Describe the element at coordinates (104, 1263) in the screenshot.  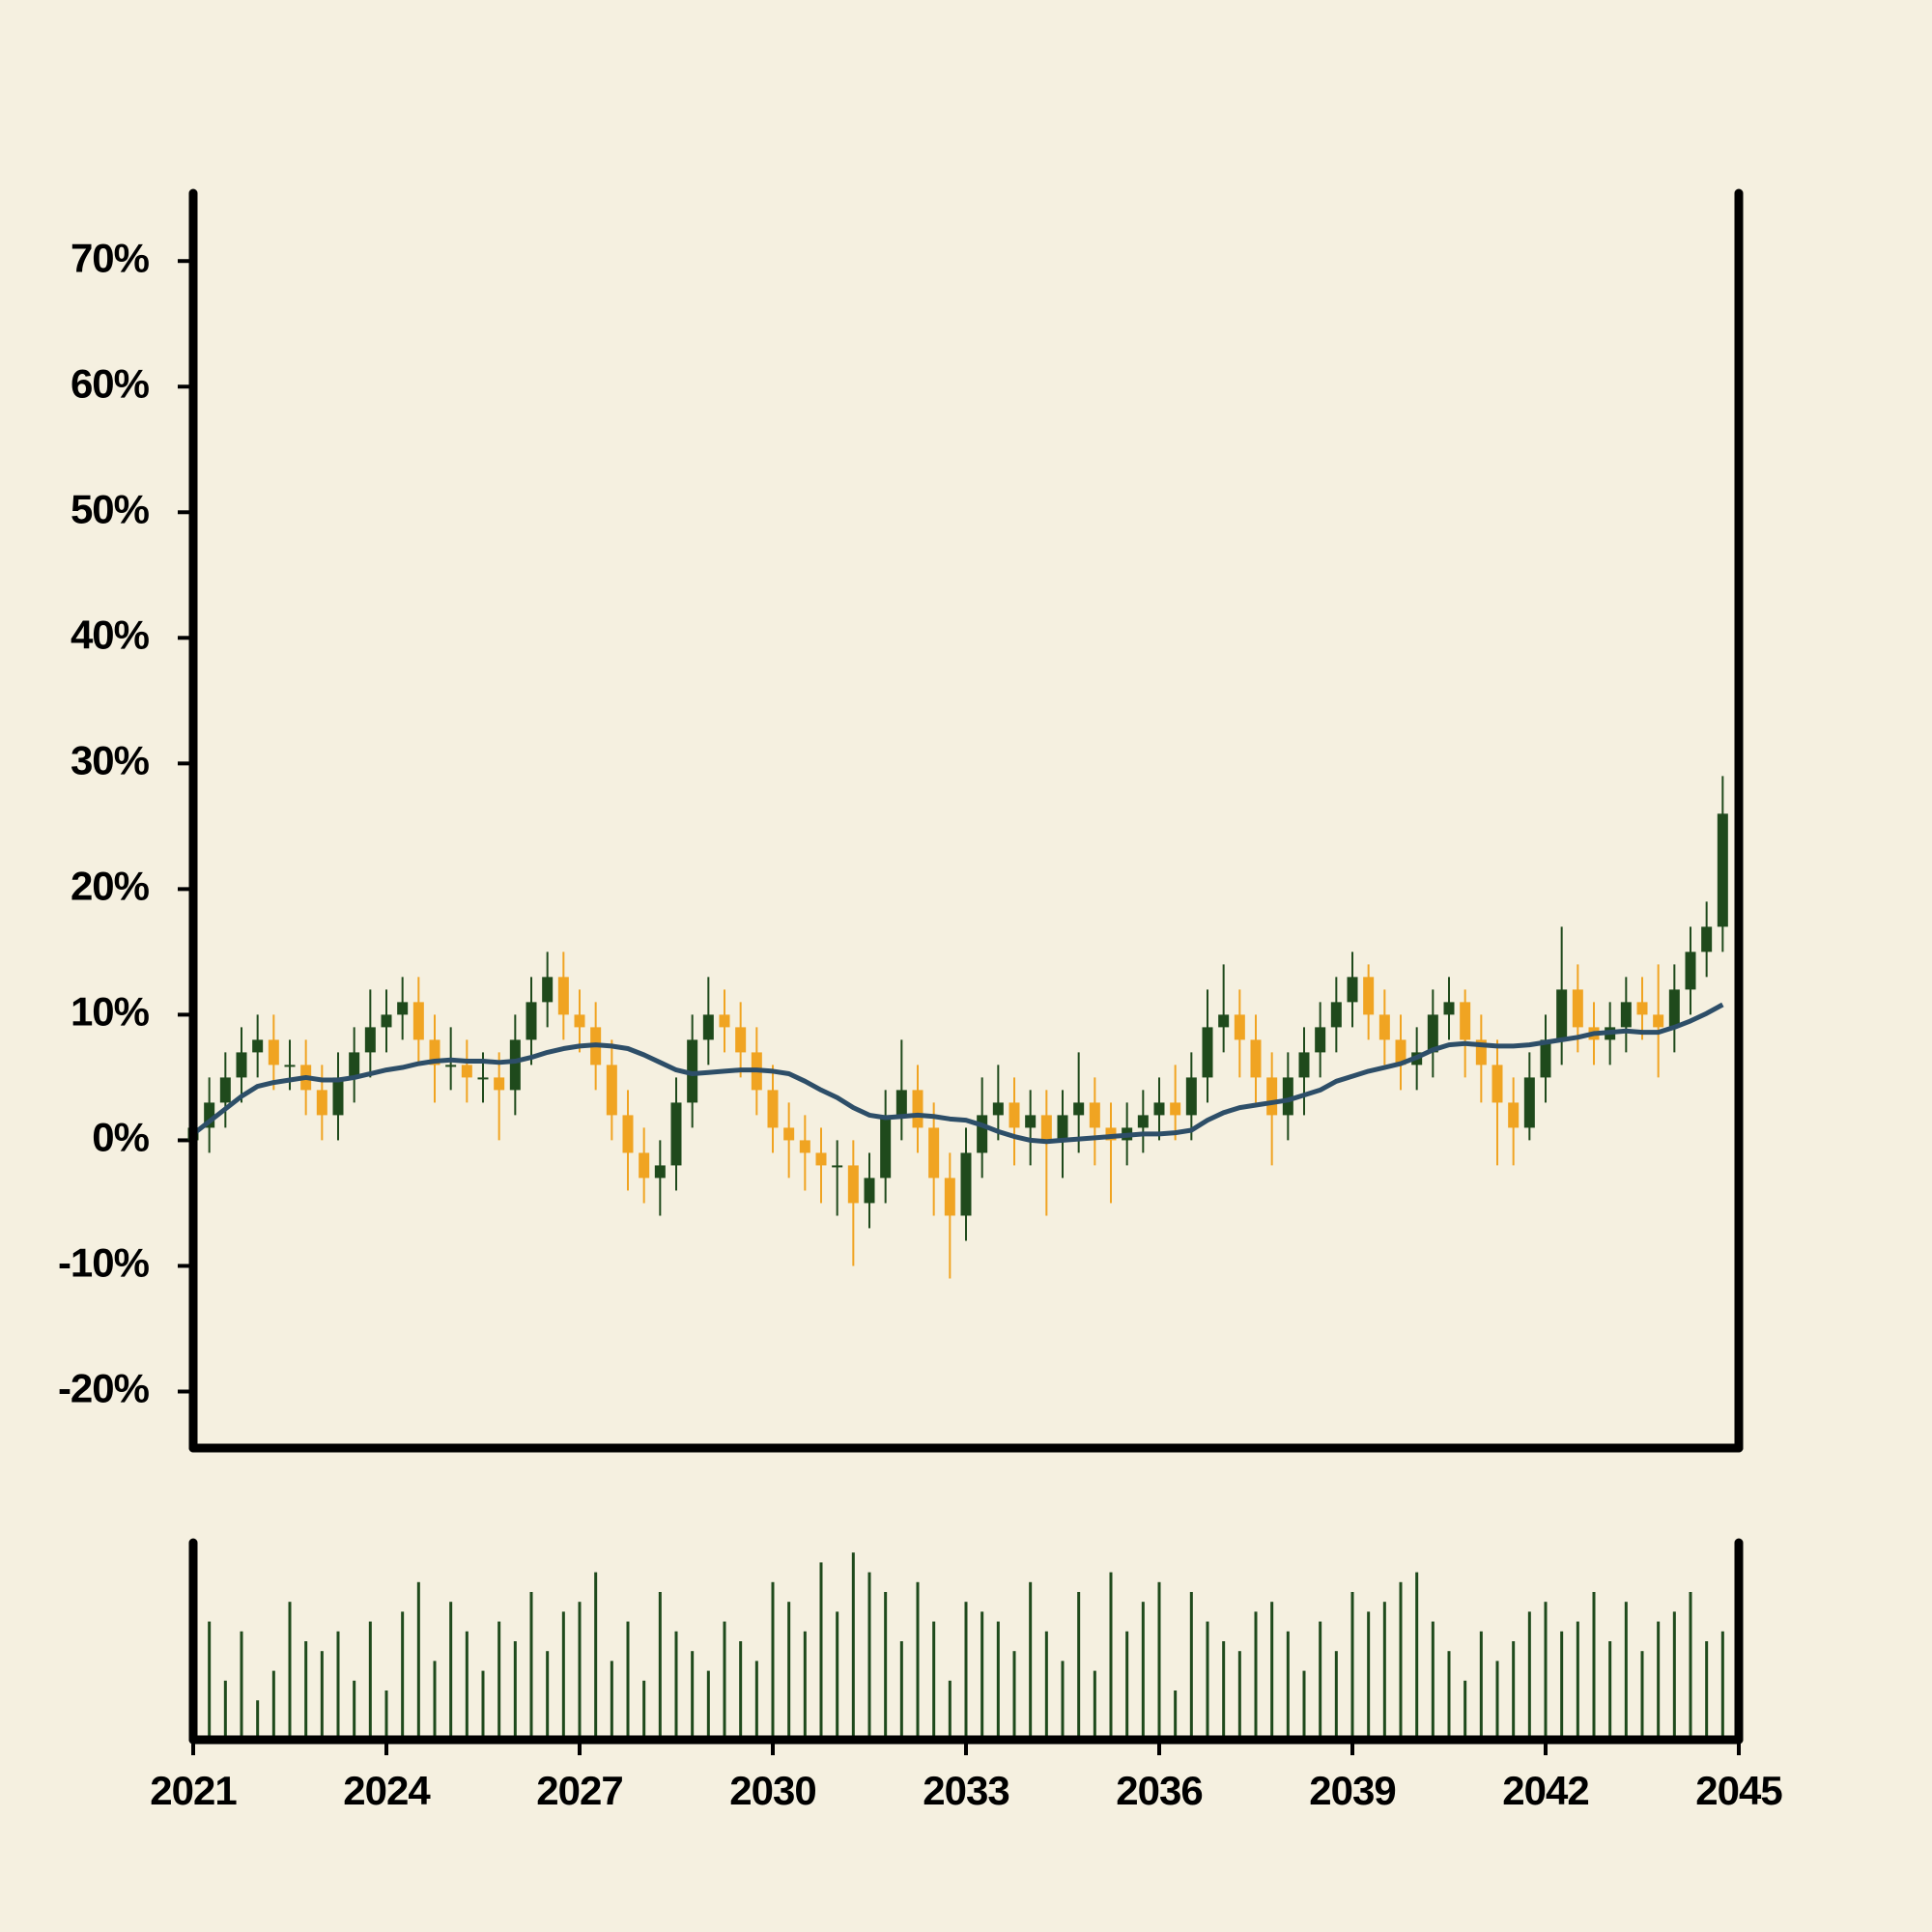
I see `y-tick-label: -10%` at that location.